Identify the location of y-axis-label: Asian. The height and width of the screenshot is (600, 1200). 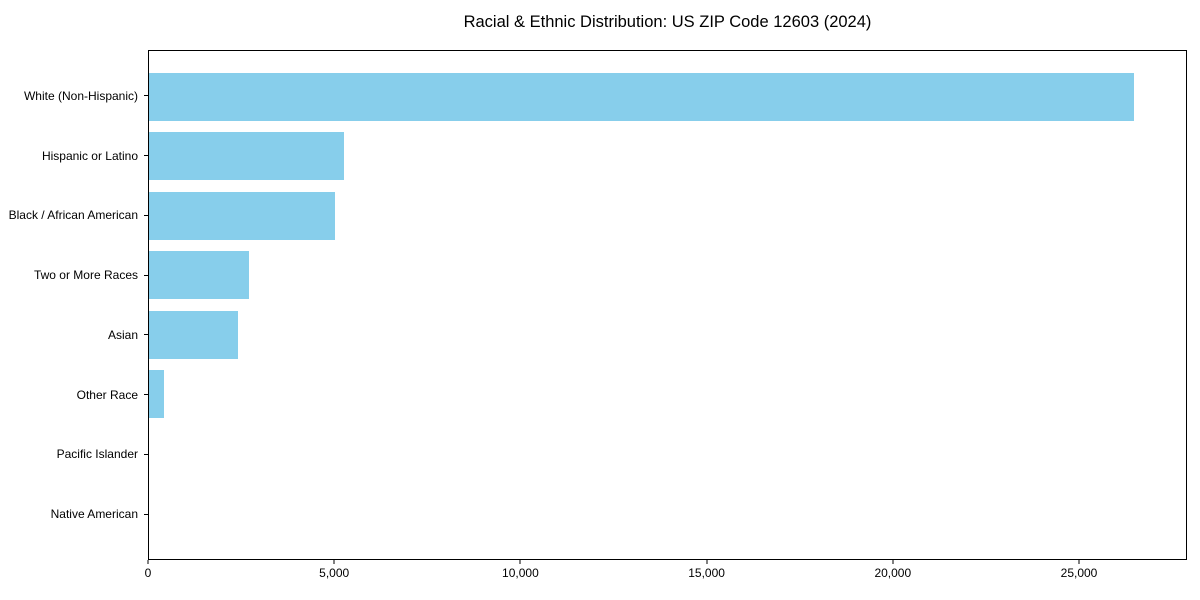
(122, 334).